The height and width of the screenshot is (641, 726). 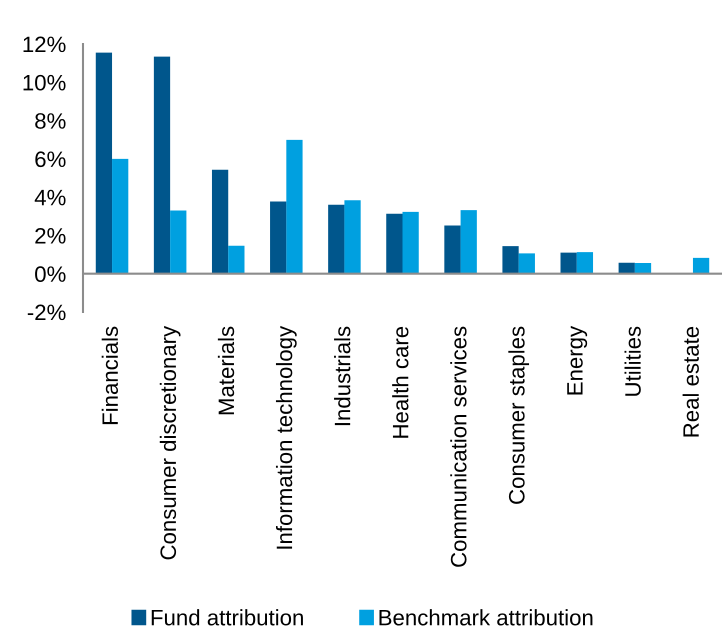 What do you see at coordinates (50, 198) in the screenshot?
I see `y-tick-label: 4%` at bounding box center [50, 198].